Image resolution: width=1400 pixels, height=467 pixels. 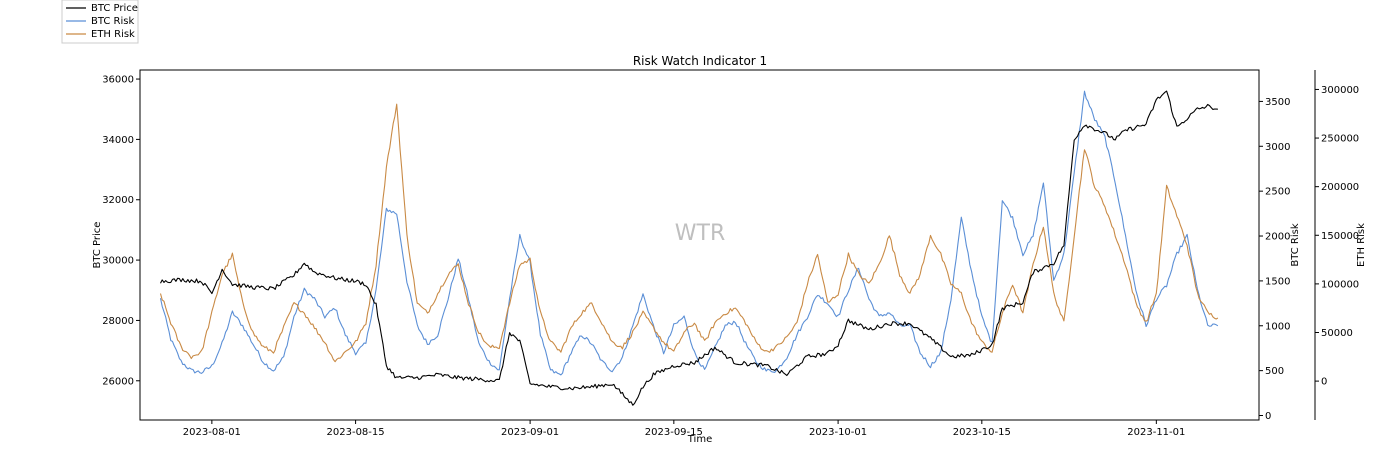 I want to click on btc-risk-tick-label: 0, so click(x=1268, y=416).